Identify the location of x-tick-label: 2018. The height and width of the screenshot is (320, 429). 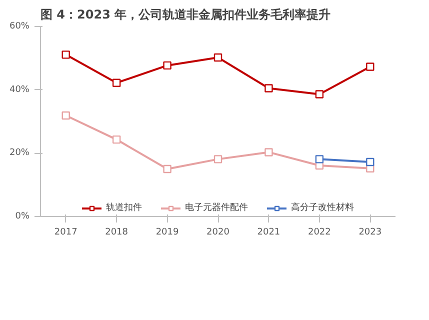
(116, 233).